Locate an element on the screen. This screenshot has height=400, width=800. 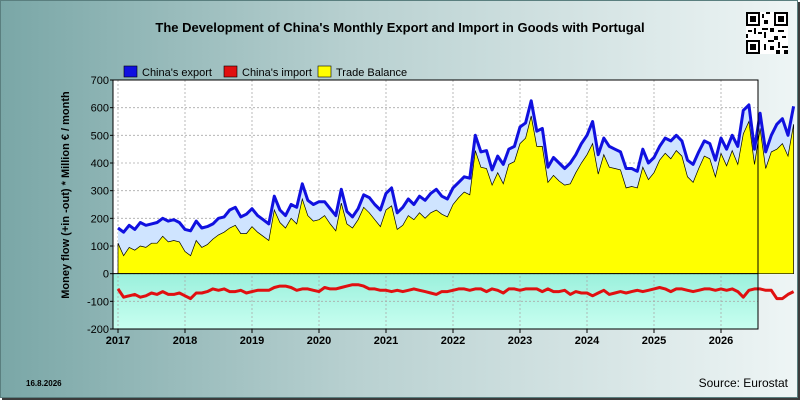
date-label: 16.8.2026 is located at coordinates (44, 383).